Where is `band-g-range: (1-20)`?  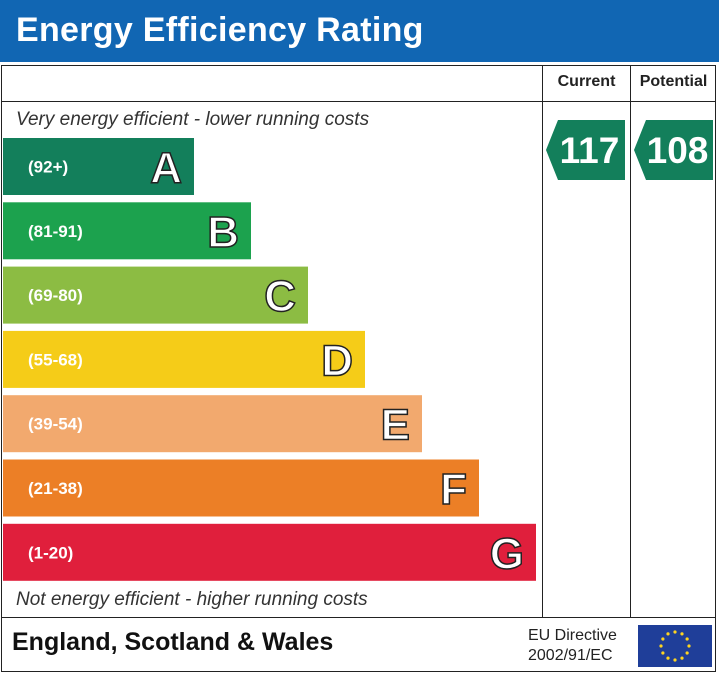
band-g-range: (1-20) is located at coordinates (50, 552).